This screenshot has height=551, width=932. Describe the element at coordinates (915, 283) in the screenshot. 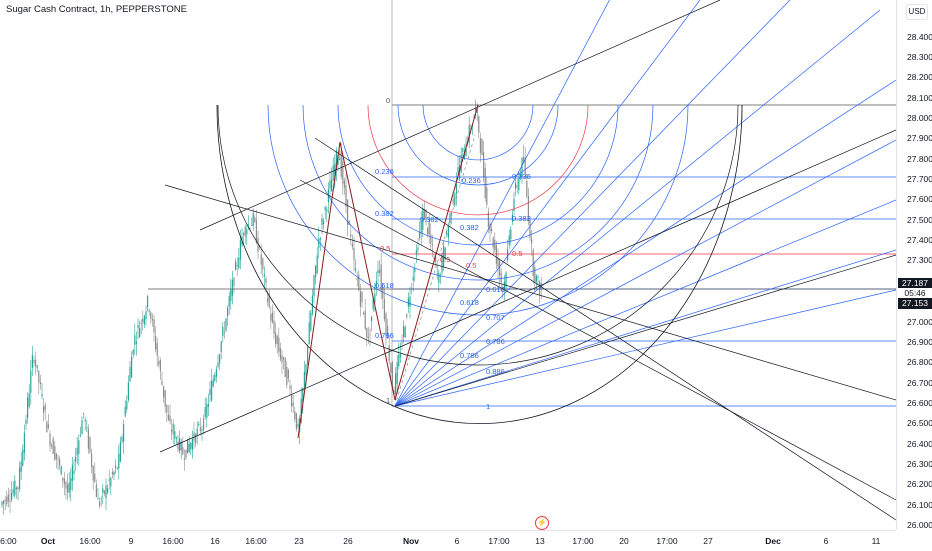

I see `current-price-label: 27.187` at that location.